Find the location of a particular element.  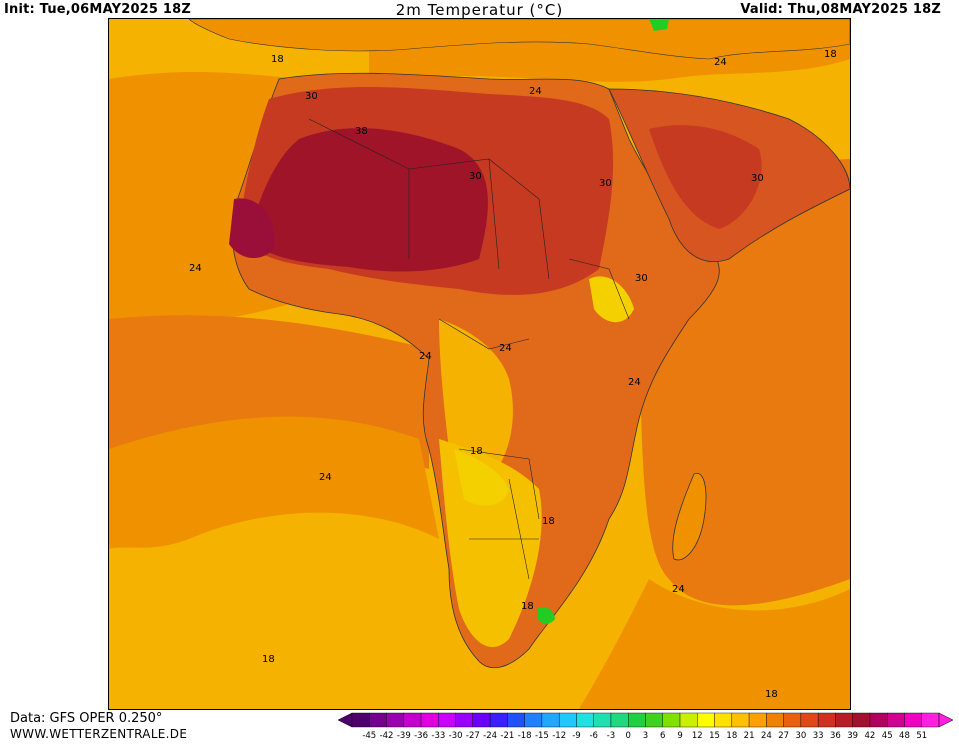

scale-tick-label: 18 is located at coordinates (731, 736).